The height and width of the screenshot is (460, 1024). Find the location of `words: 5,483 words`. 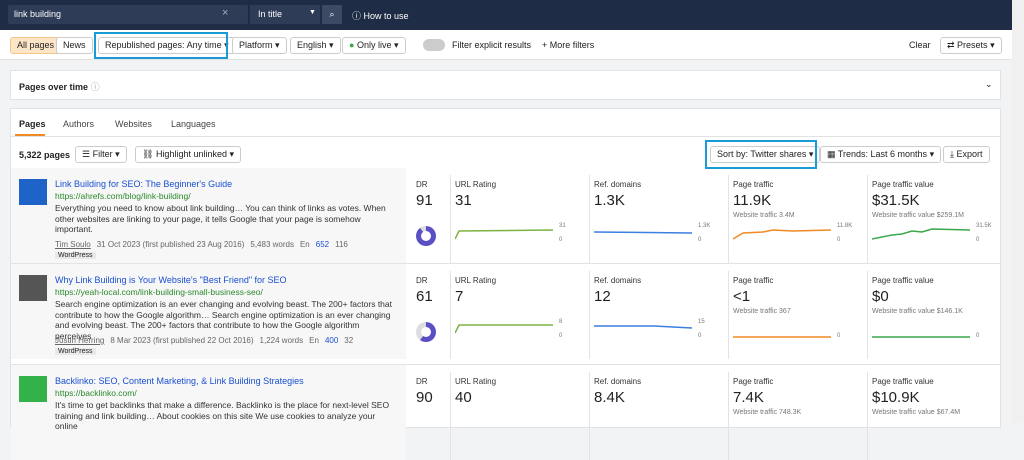

words: 5,483 words is located at coordinates (272, 244).